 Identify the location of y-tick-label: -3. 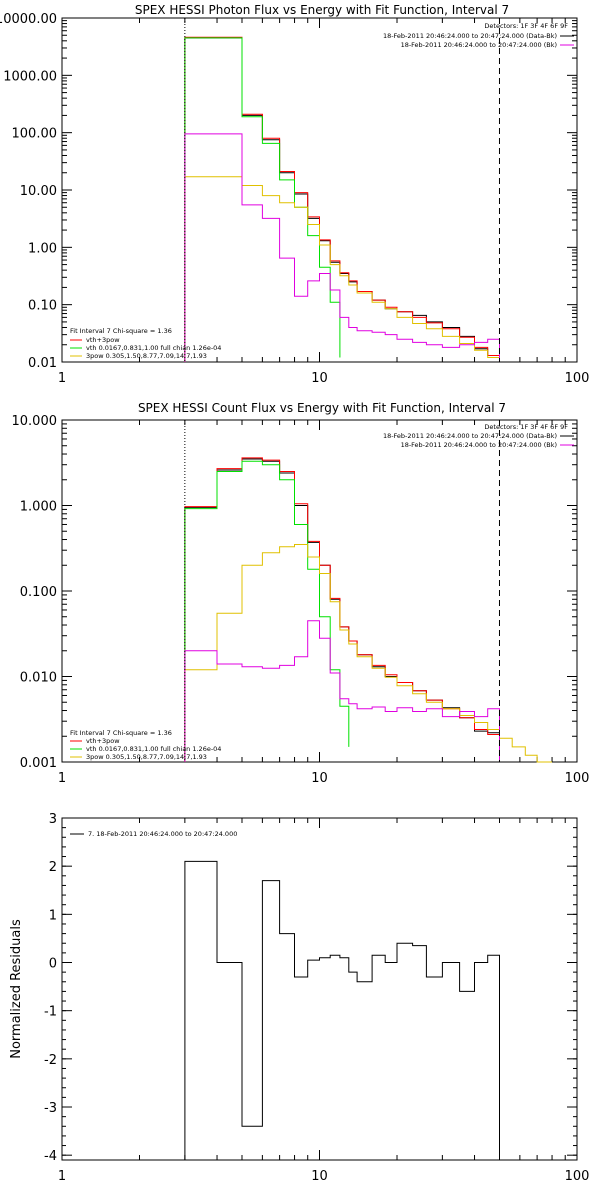
(50, 1108).